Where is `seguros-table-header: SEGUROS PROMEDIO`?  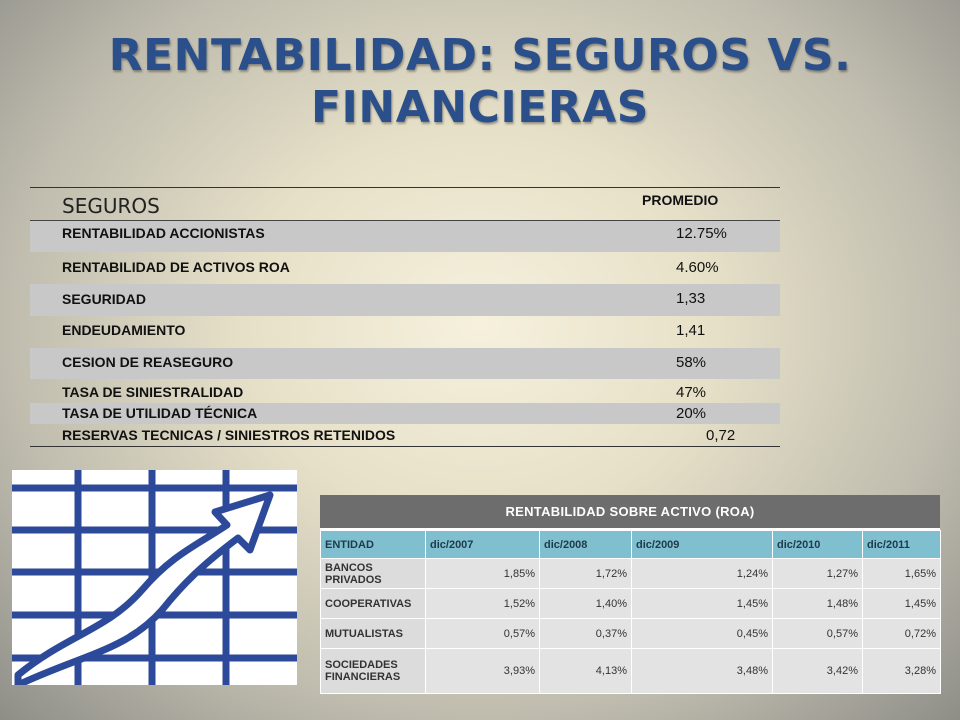
seguros-table-header: SEGUROS PROMEDIO is located at coordinates (405, 204).